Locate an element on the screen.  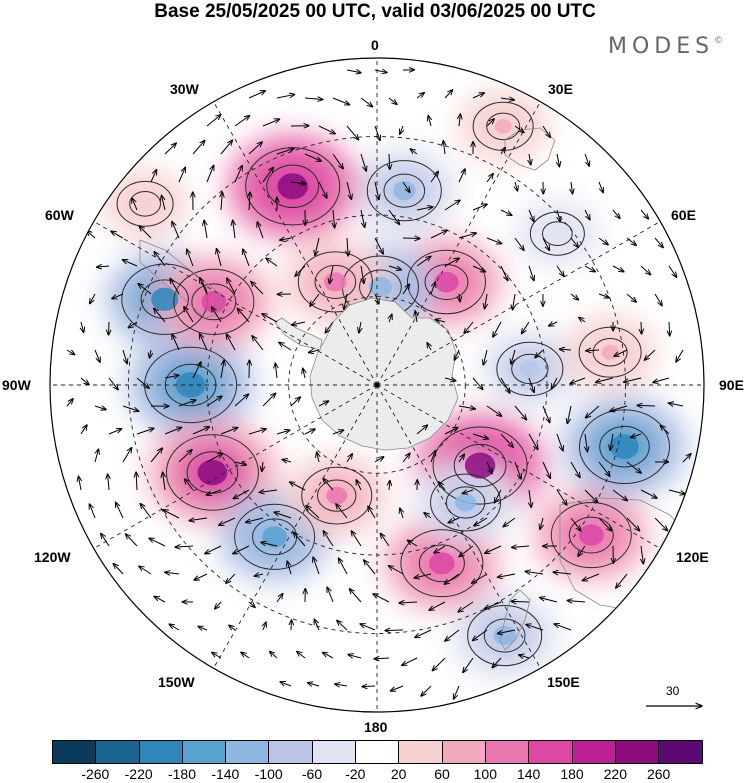
new-zealand-coast is located at coordinates (515, 620).